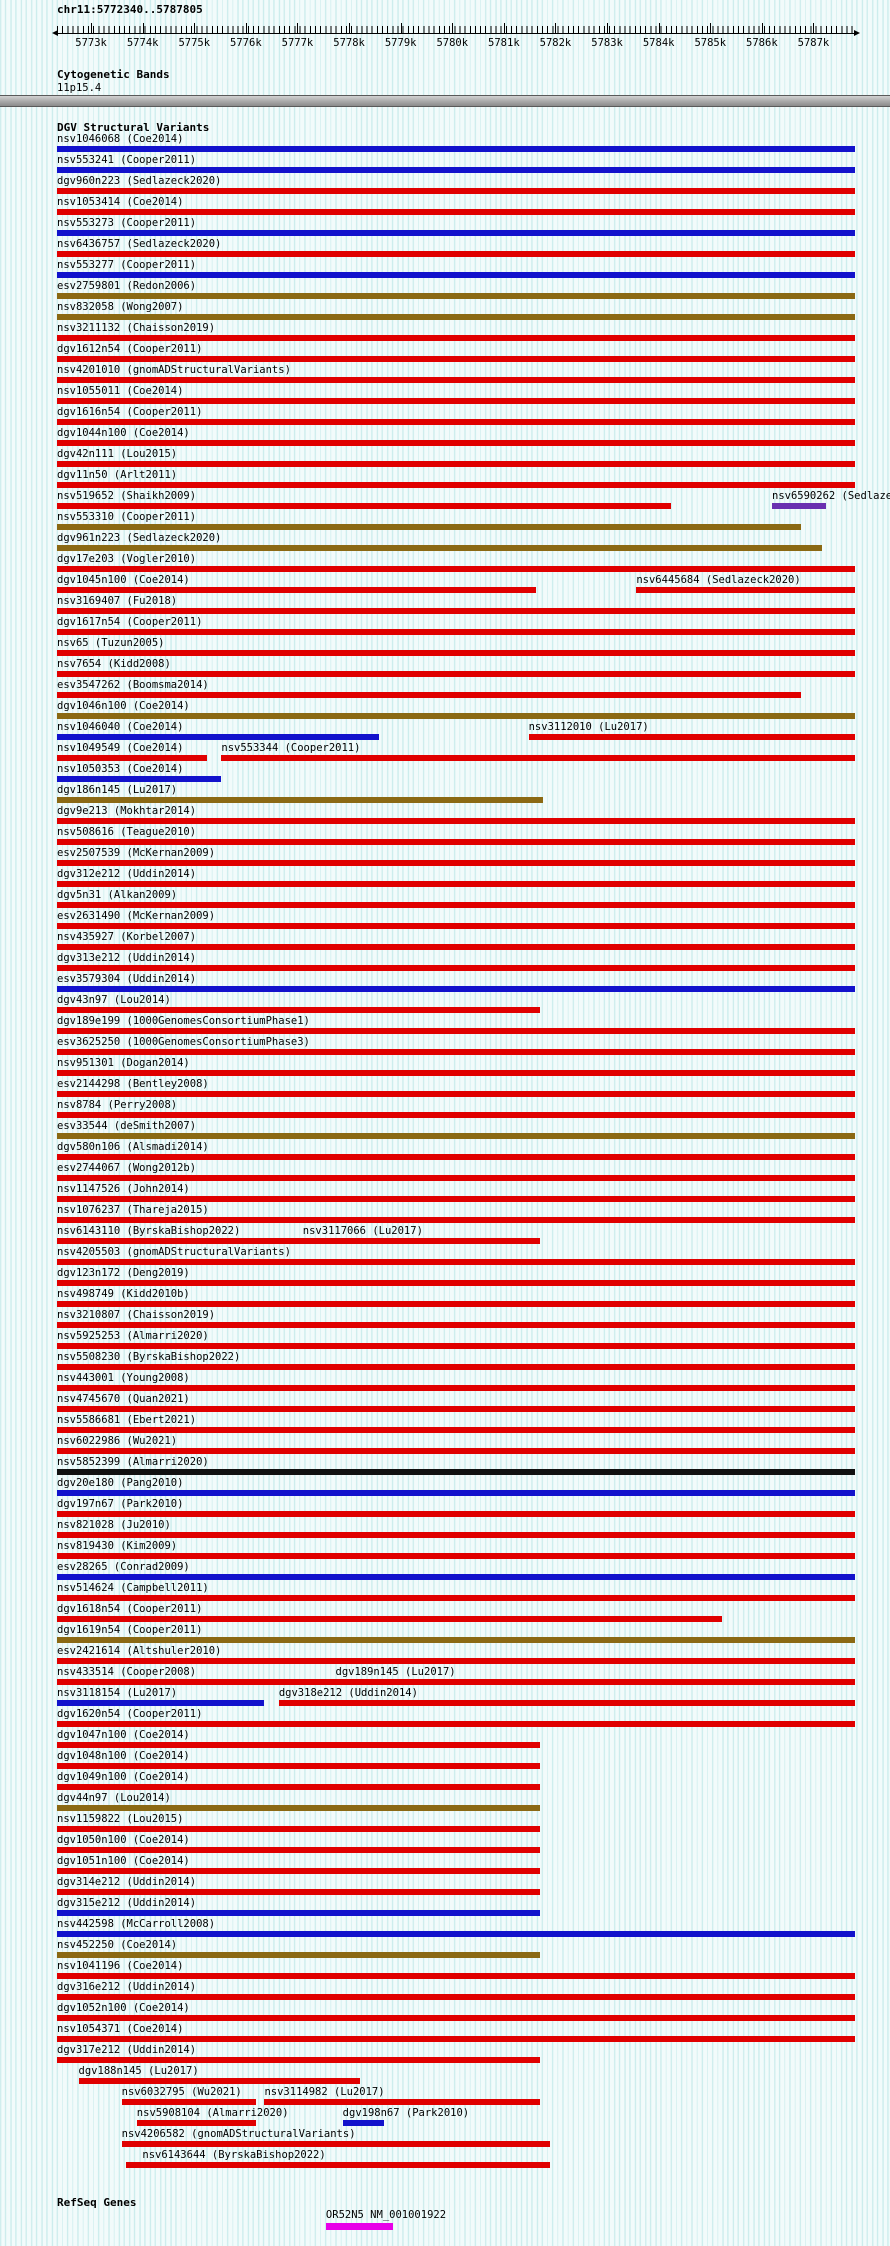 The height and width of the screenshot is (2246, 890). I want to click on feature-label: dgv580n106 (Alsmadi2014), so click(133, 1147).